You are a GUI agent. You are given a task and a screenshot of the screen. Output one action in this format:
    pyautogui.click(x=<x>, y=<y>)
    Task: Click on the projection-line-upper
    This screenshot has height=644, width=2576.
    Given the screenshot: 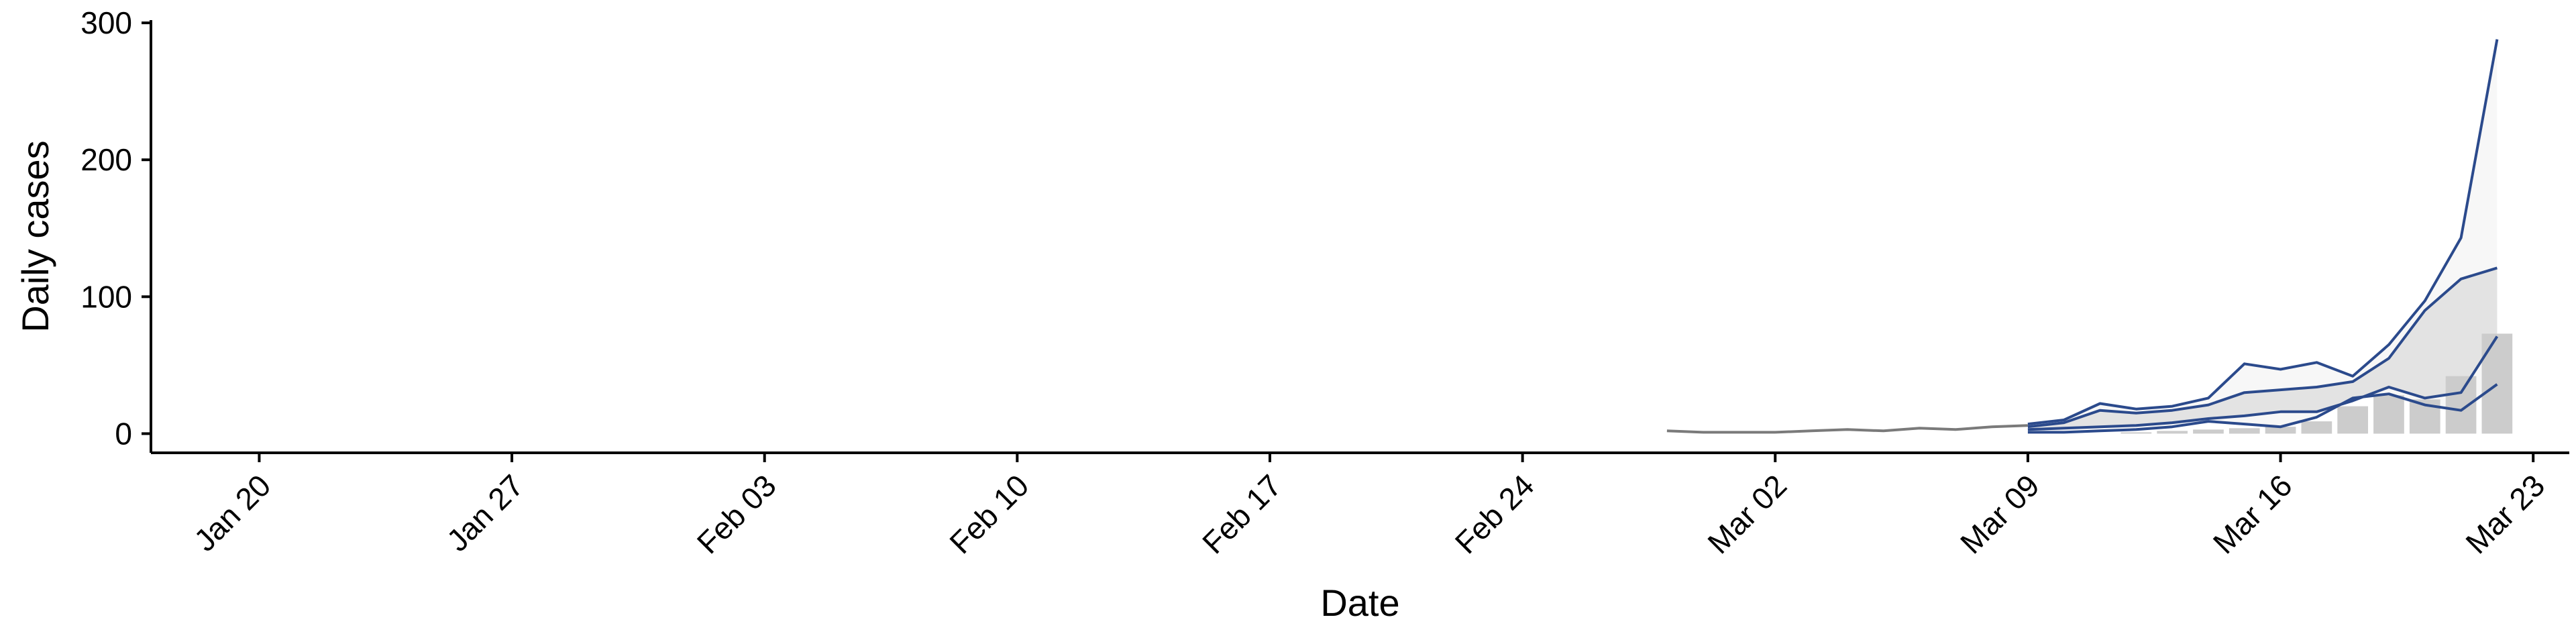 What is the action you would take?
    pyautogui.click(x=2263, y=232)
    